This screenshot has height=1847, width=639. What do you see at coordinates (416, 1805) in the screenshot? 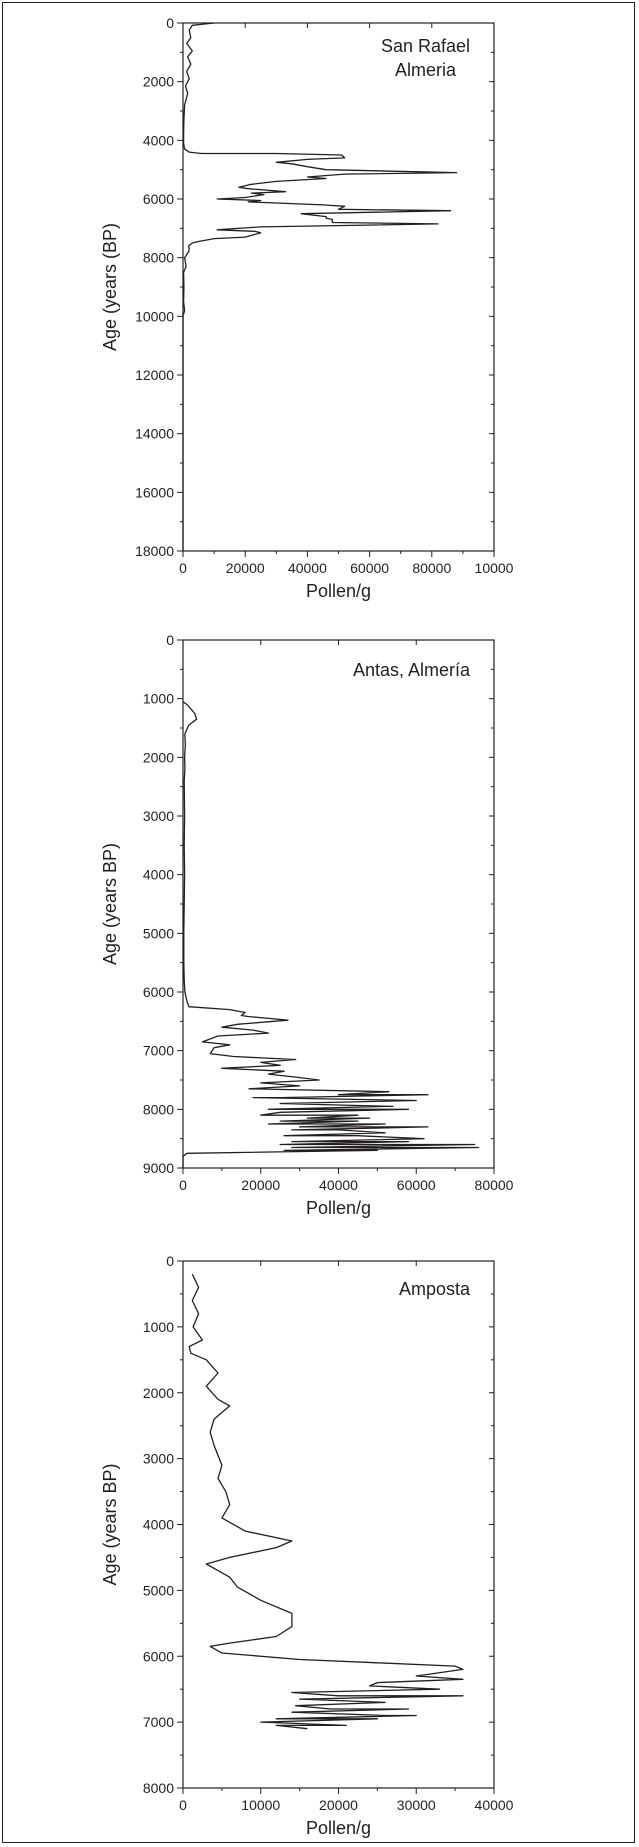
I see `x-tick-label: 30000` at bounding box center [416, 1805].